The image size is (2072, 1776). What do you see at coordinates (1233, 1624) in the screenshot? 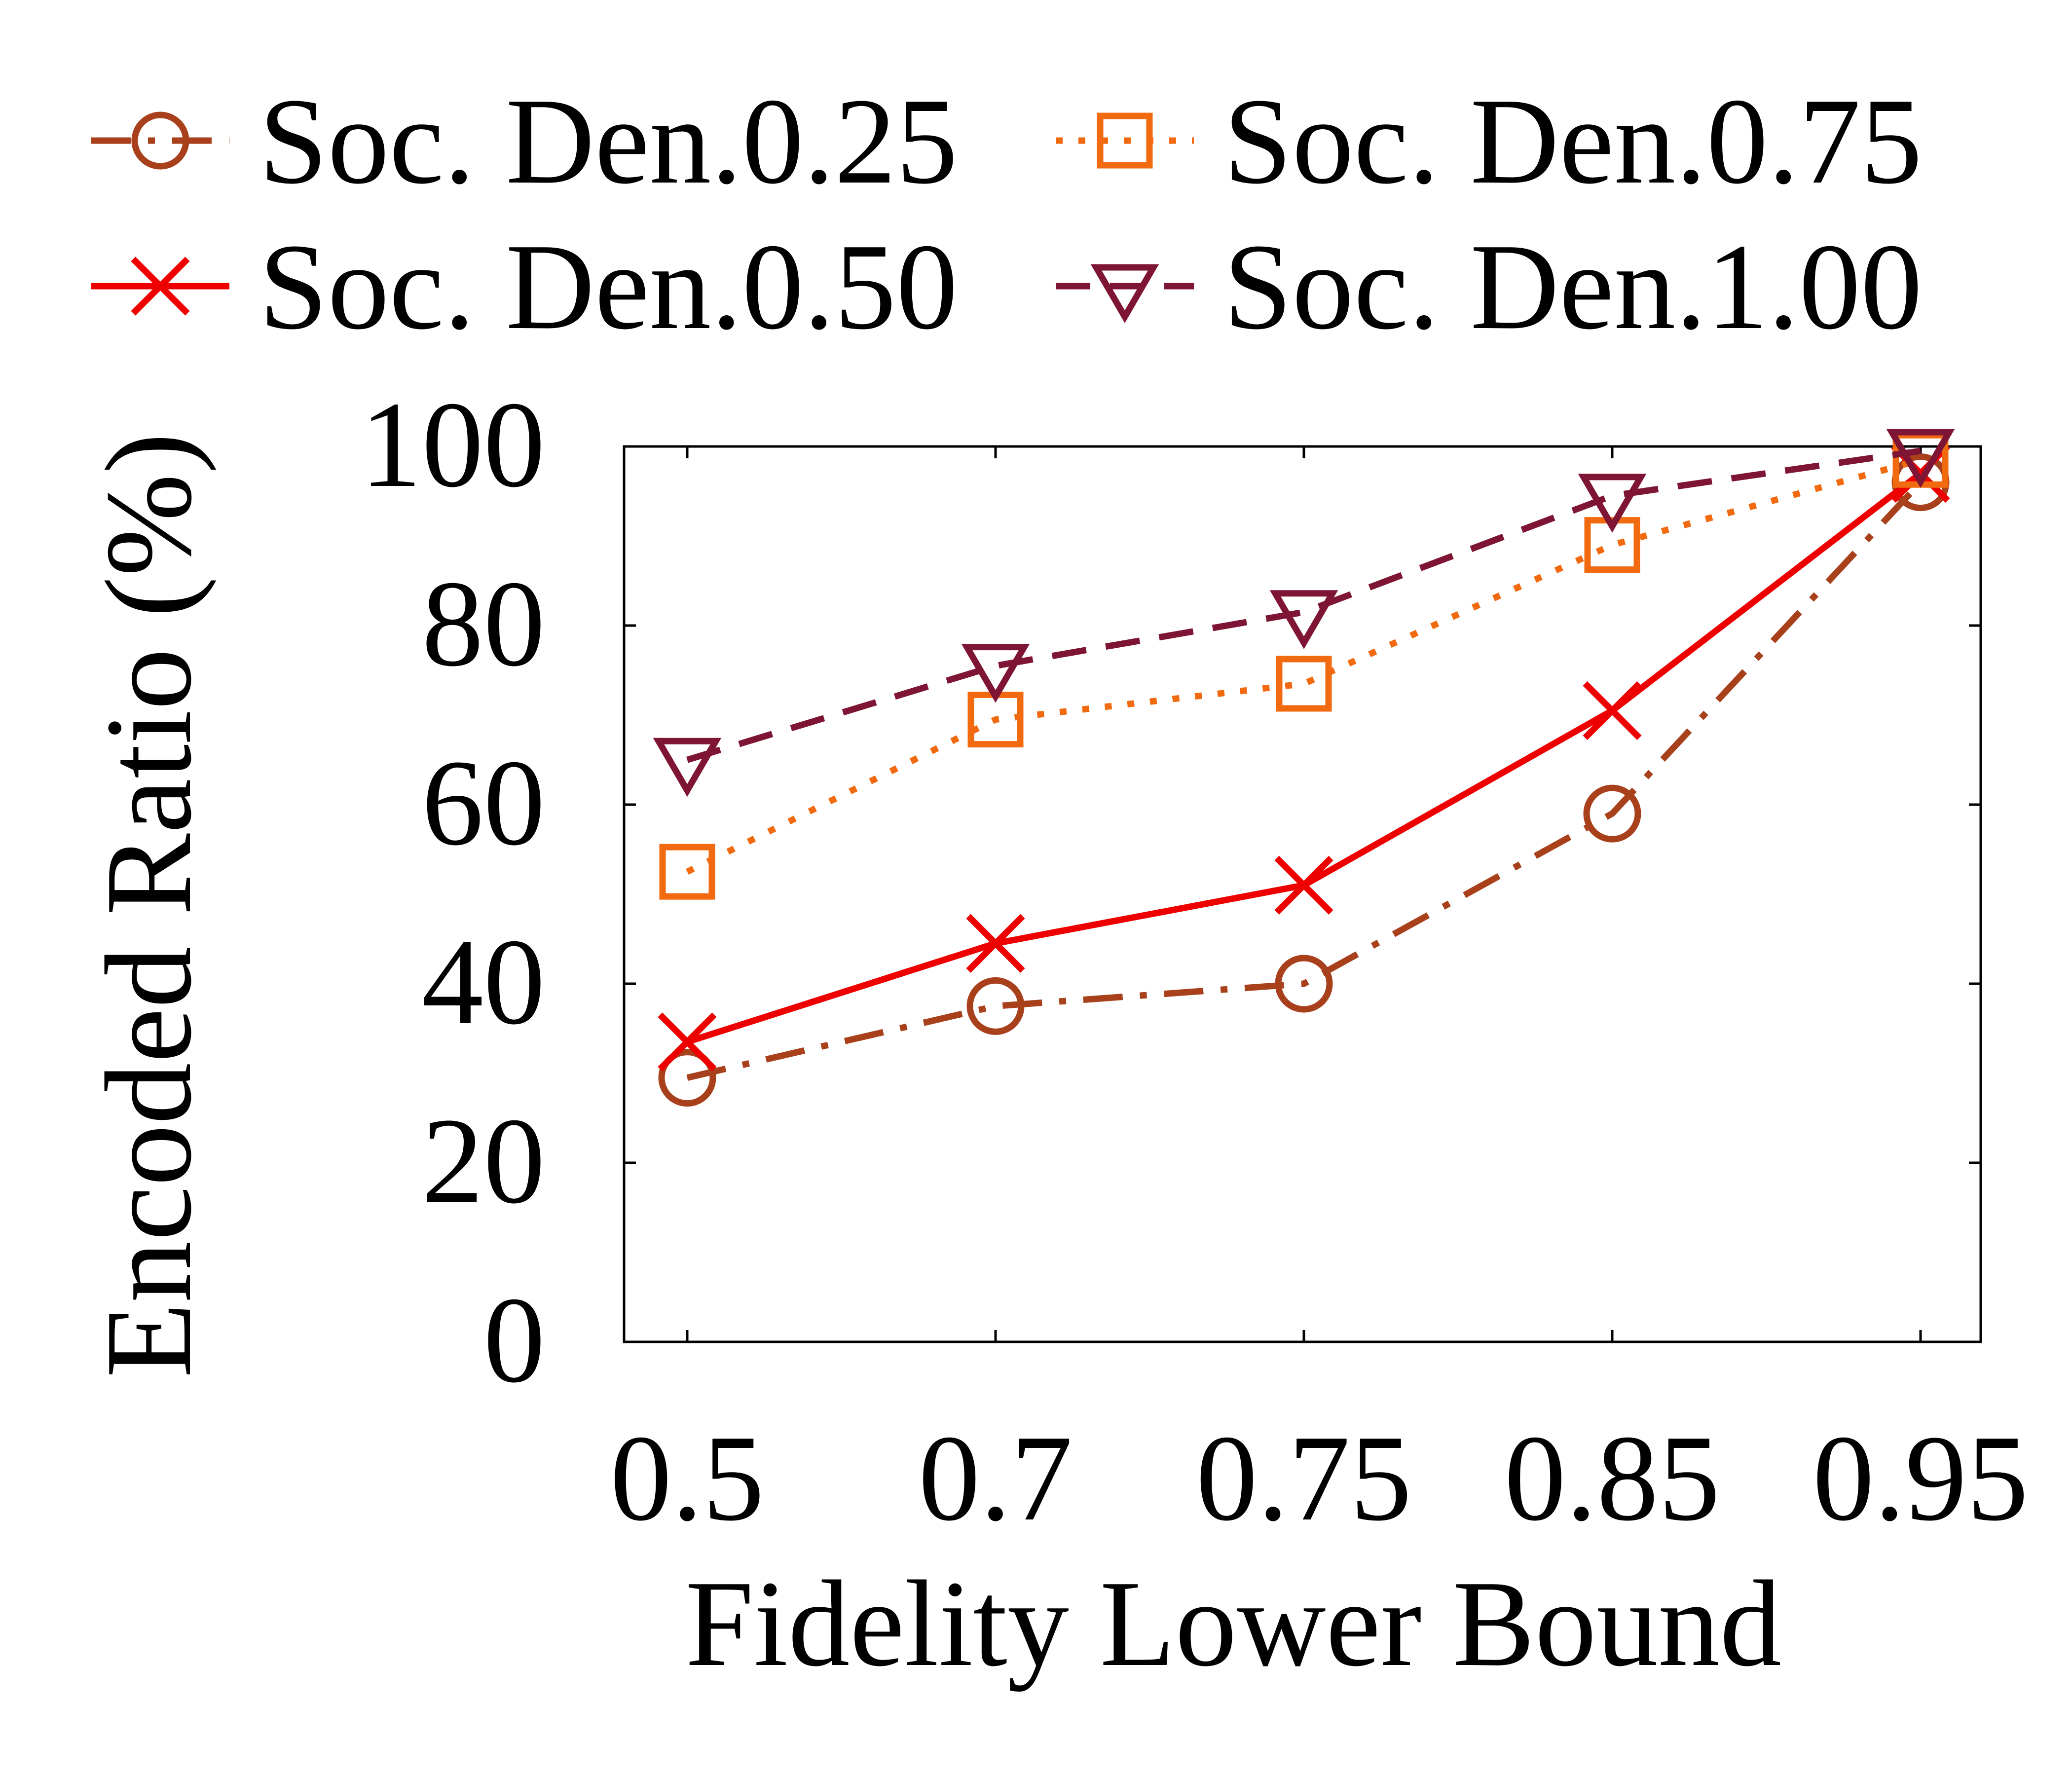
I see `x-axis-label: Fidelity Lower Bound` at bounding box center [1233, 1624].